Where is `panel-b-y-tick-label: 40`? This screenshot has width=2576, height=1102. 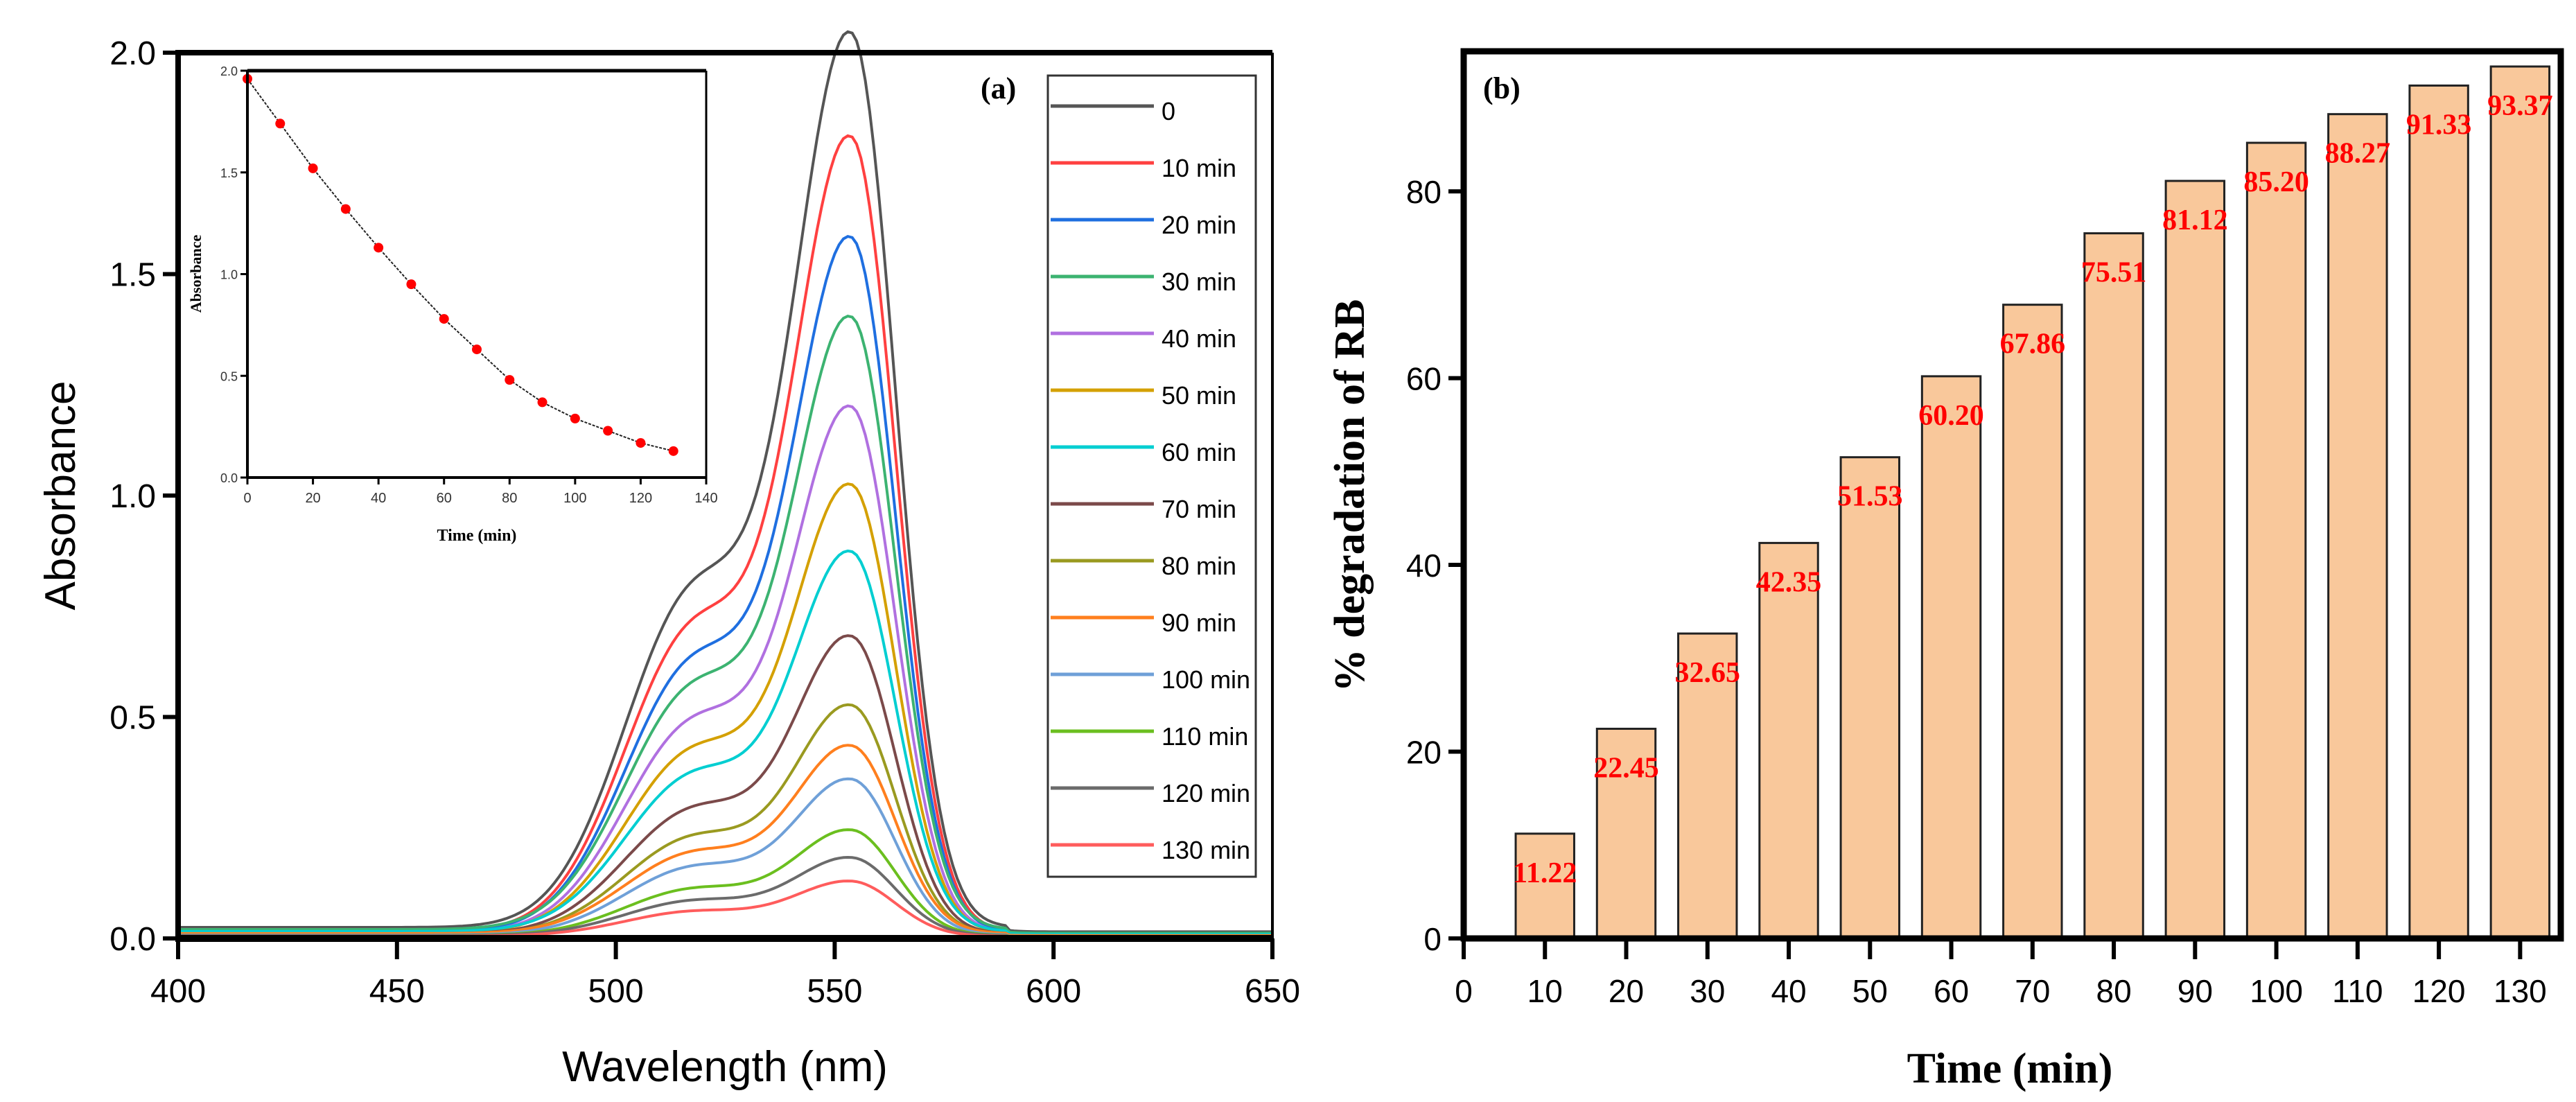 panel-b-y-tick-label: 40 is located at coordinates (1424, 566).